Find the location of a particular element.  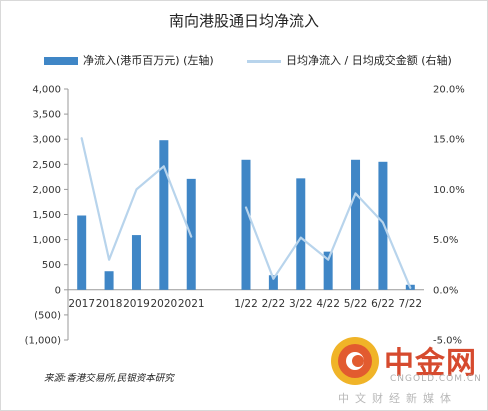

legend-bar-label: 净流入(港币百万元) (左轴) is located at coordinates (148, 60).